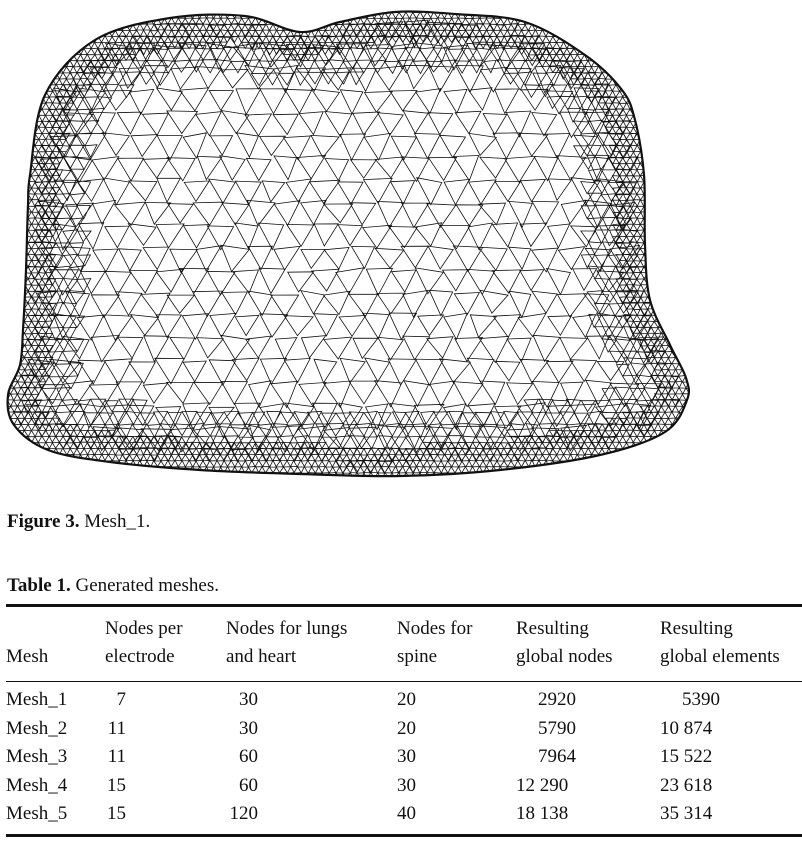  I want to click on table-cell-r3-c1: Mesh_3, so click(37, 756).